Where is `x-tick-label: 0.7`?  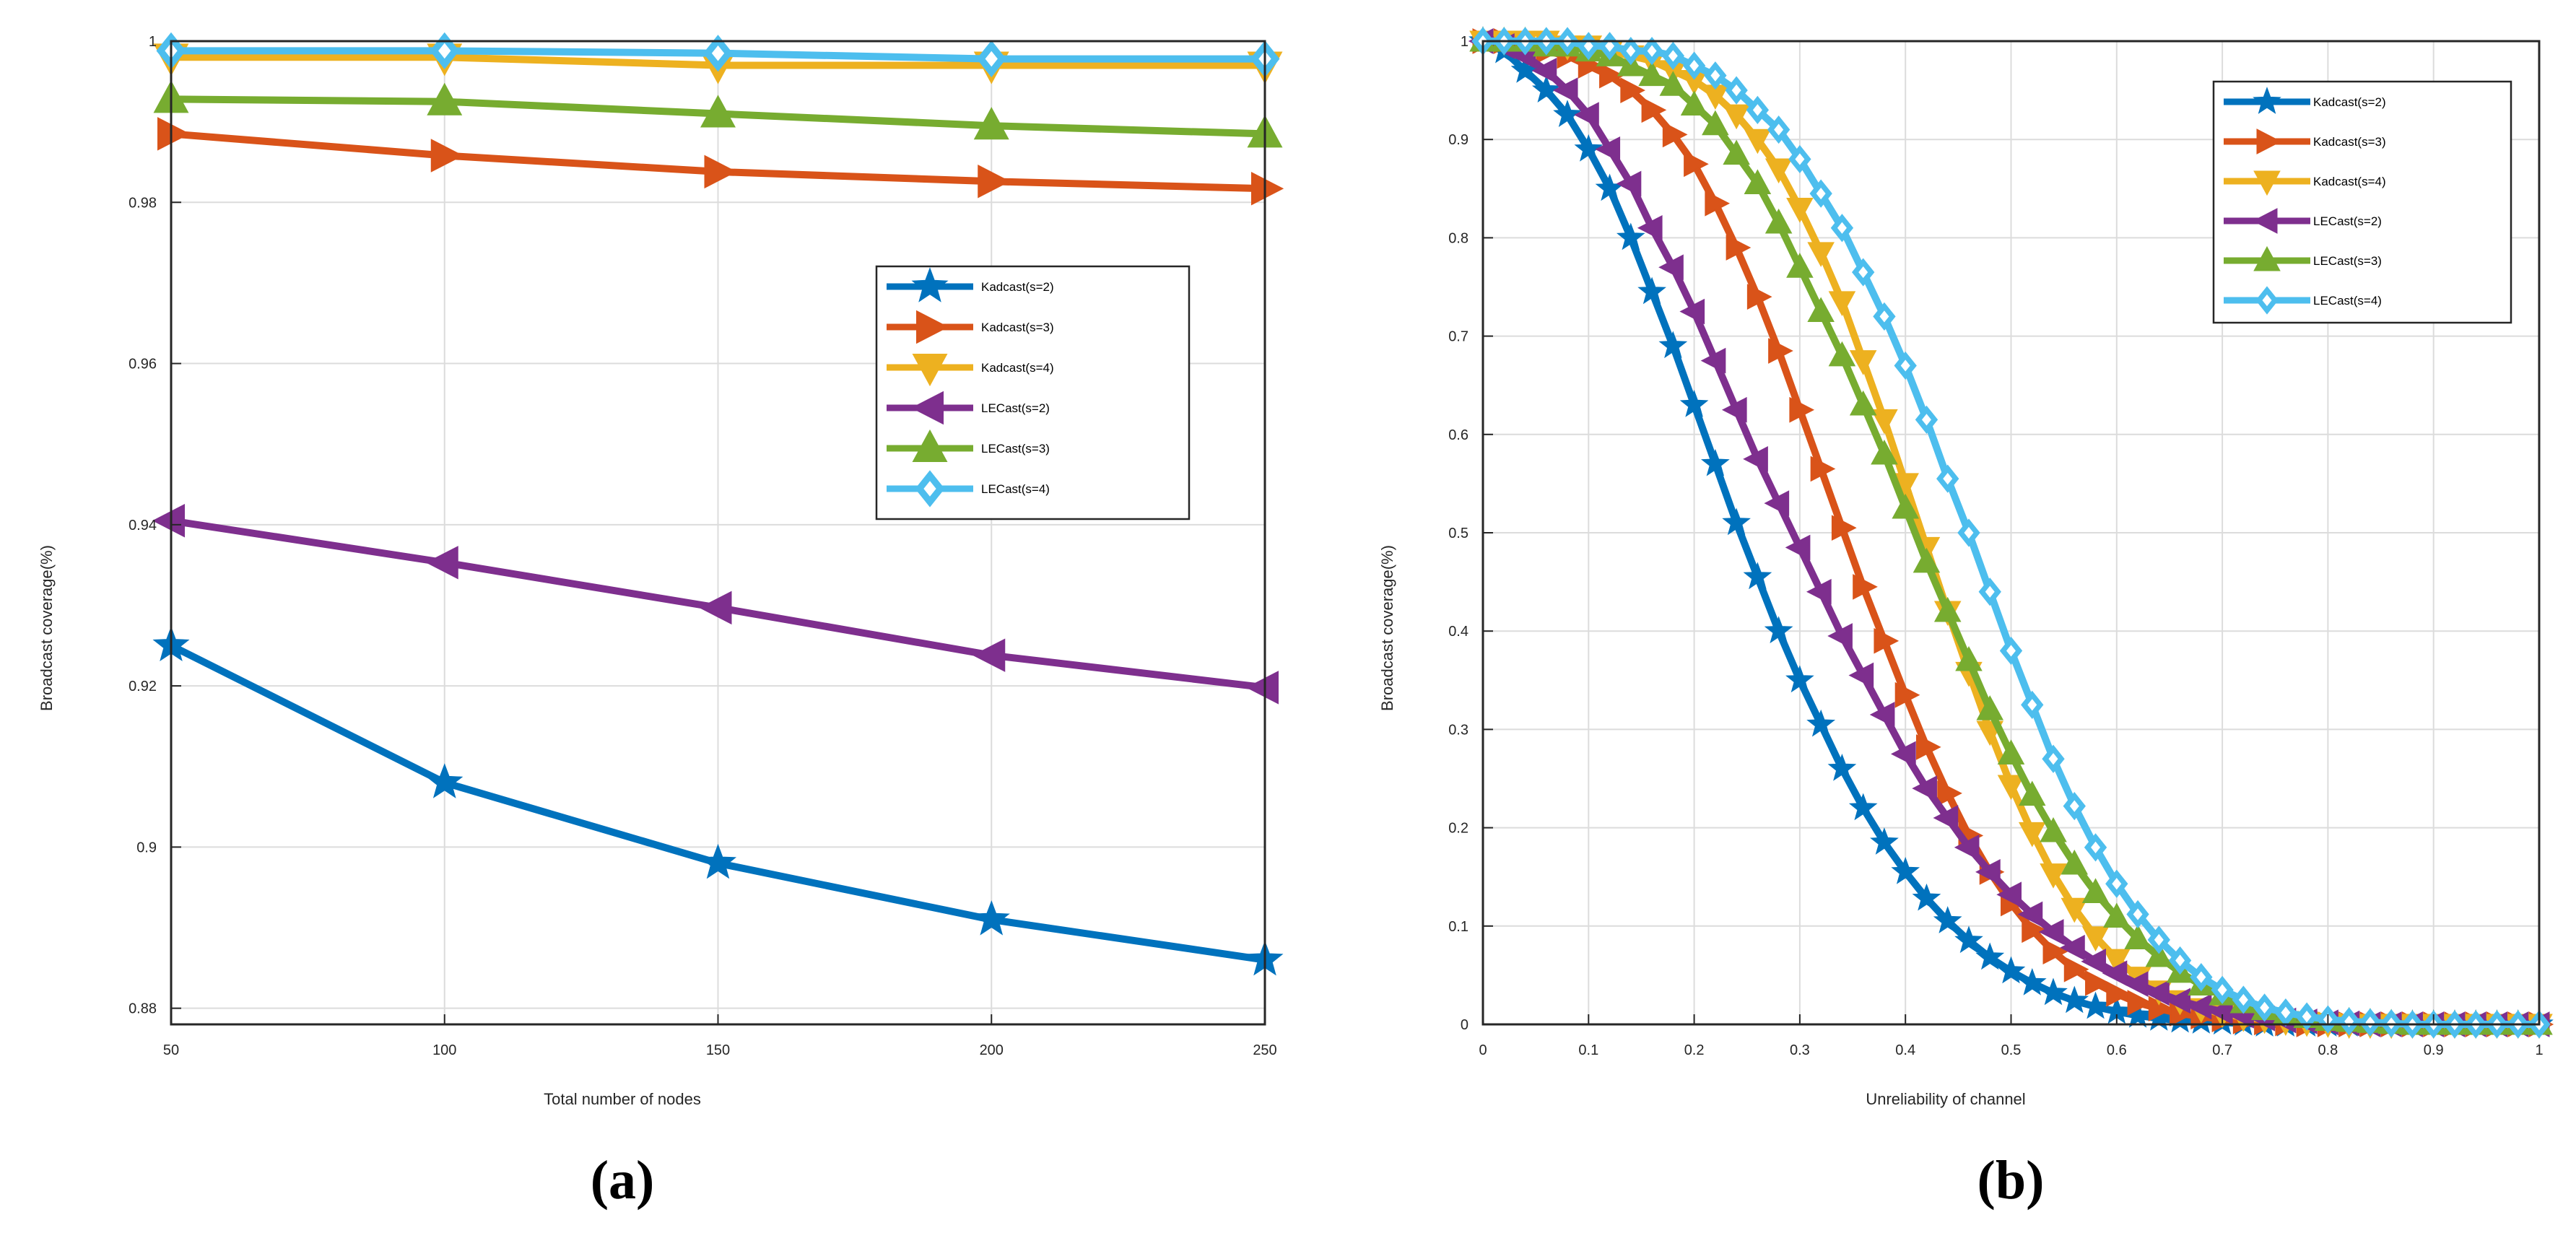 x-tick-label: 0.7 is located at coordinates (2222, 1050).